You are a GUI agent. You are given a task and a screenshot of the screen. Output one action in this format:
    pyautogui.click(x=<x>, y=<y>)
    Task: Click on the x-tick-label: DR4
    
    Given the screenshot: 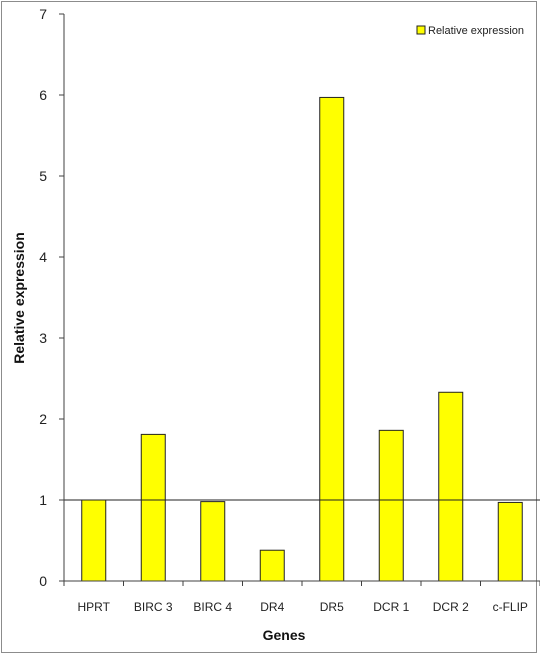 What is the action you would take?
    pyautogui.click(x=272, y=607)
    